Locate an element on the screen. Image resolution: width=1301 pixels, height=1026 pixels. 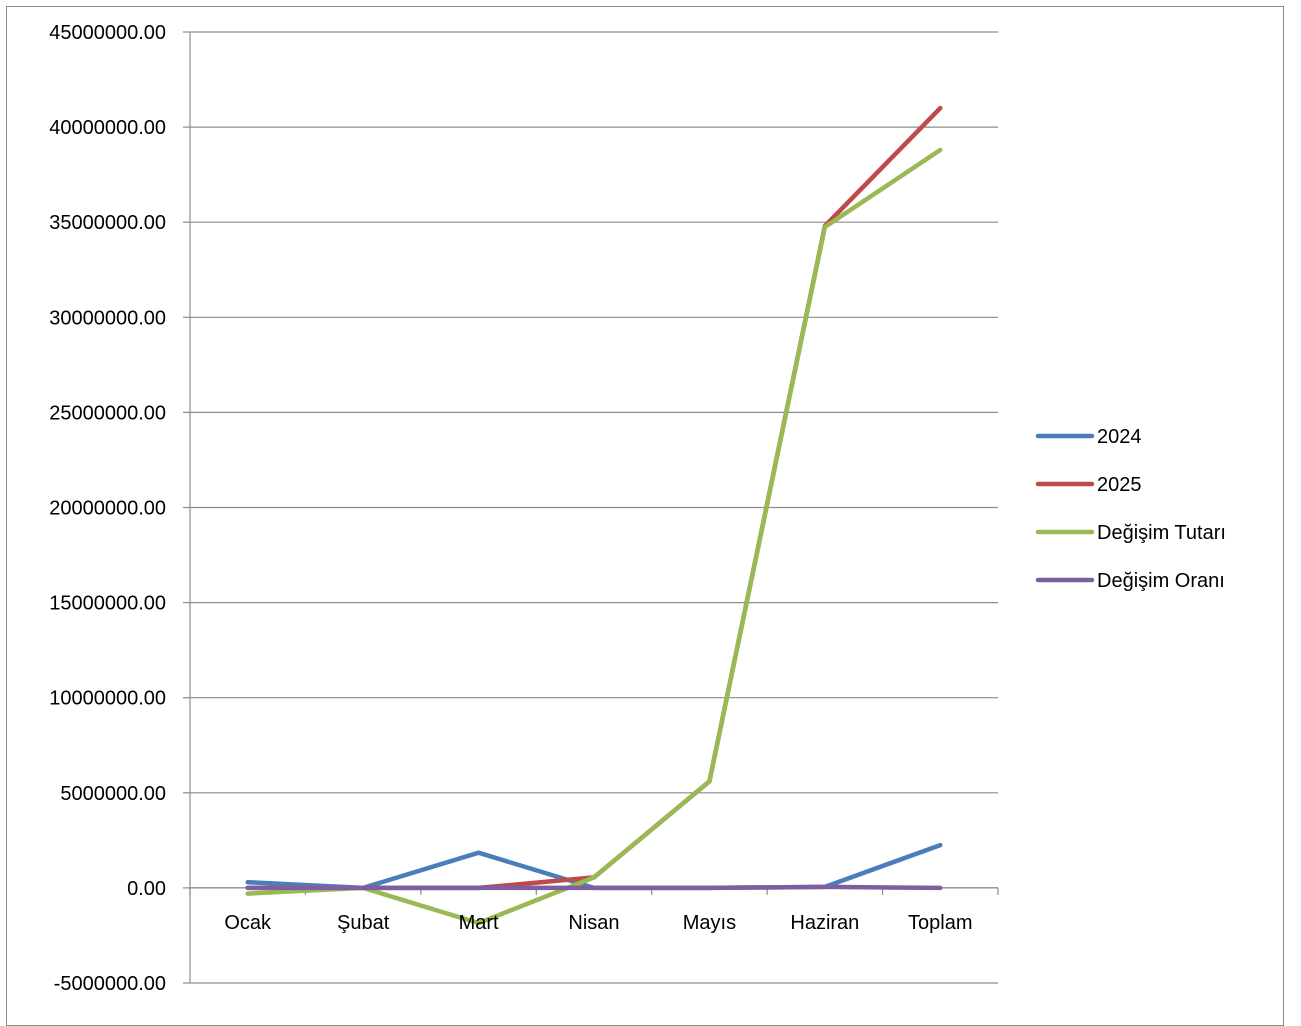
y-tick-label: 35000000.00 is located at coordinates (107, 223).